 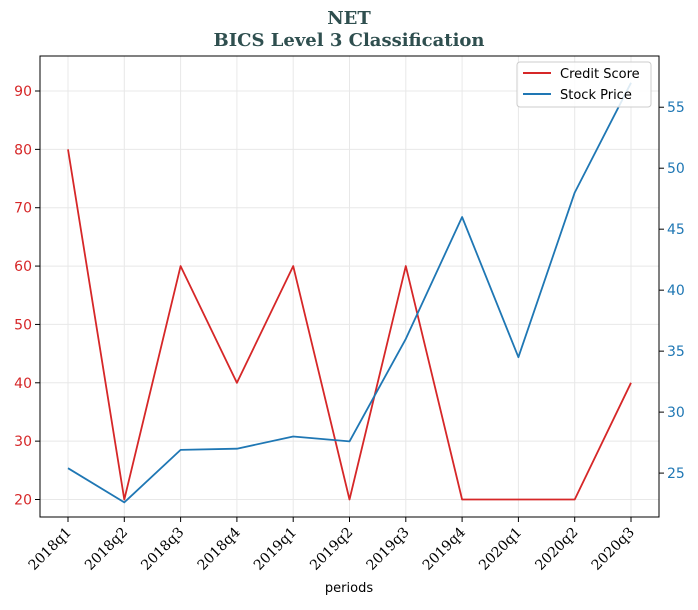 What do you see at coordinates (676, 169) in the screenshot?
I see `y-right-tick-label: 50` at bounding box center [676, 169].